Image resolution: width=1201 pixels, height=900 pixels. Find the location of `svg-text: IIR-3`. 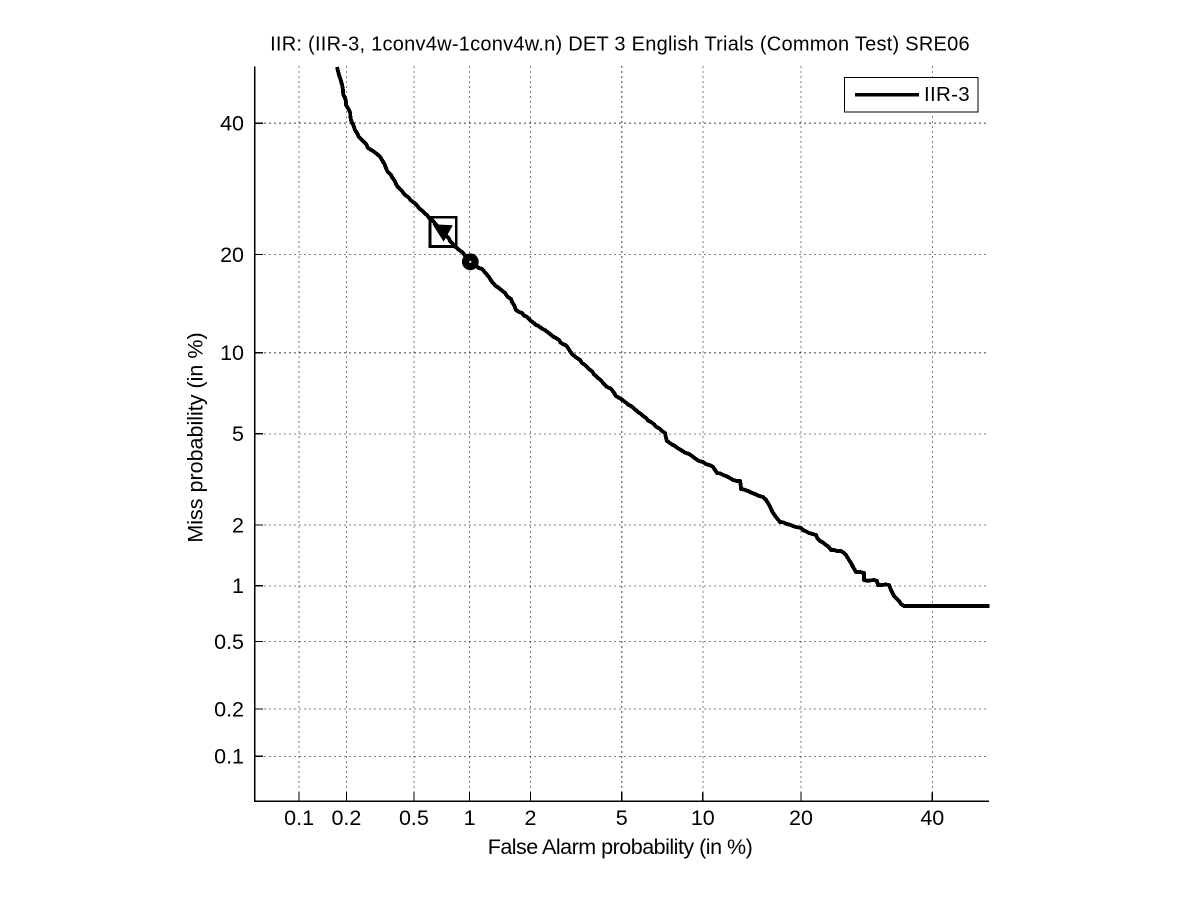

svg-text: IIR-3 is located at coordinates (947, 94).